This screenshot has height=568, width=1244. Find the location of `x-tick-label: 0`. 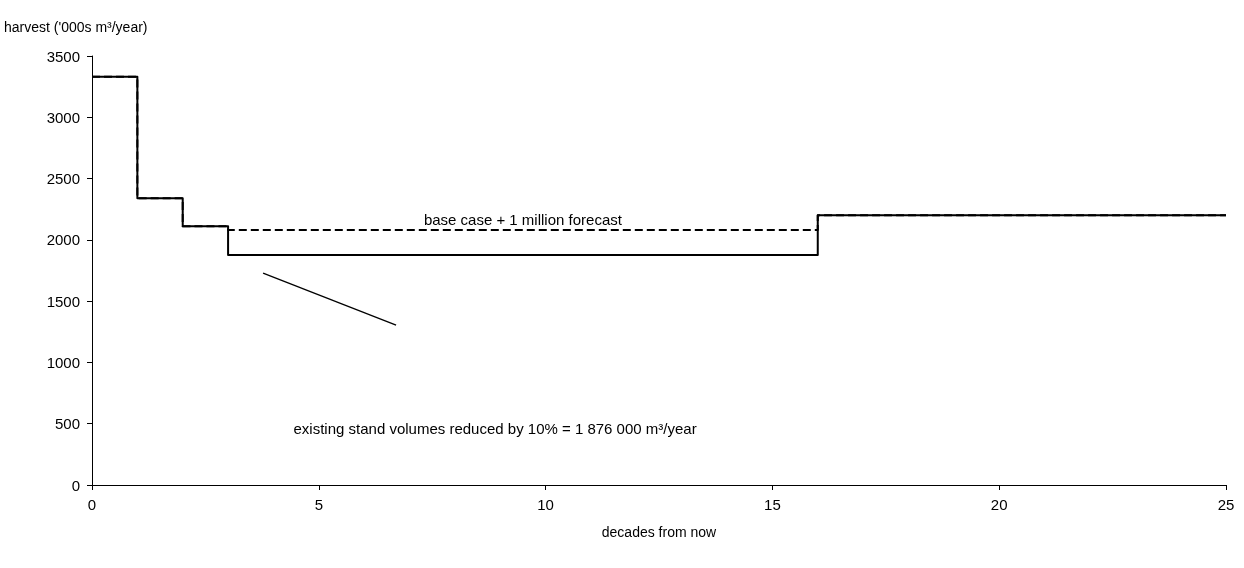

x-tick-label: 0 is located at coordinates (92, 504).